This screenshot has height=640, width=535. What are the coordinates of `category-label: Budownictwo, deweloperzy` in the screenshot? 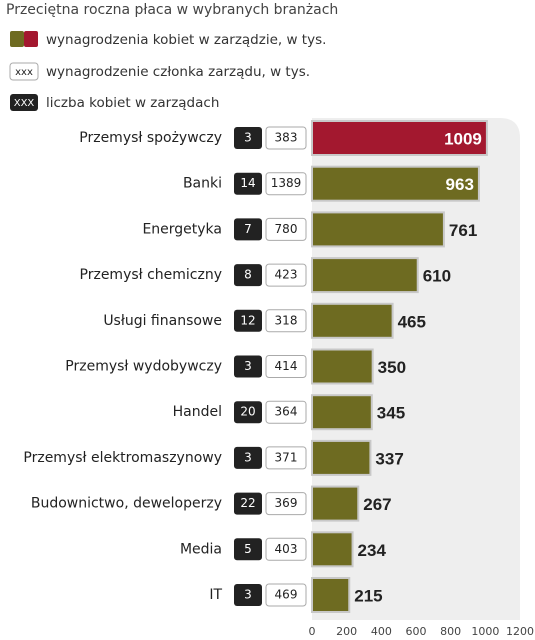 It's located at (126, 504).